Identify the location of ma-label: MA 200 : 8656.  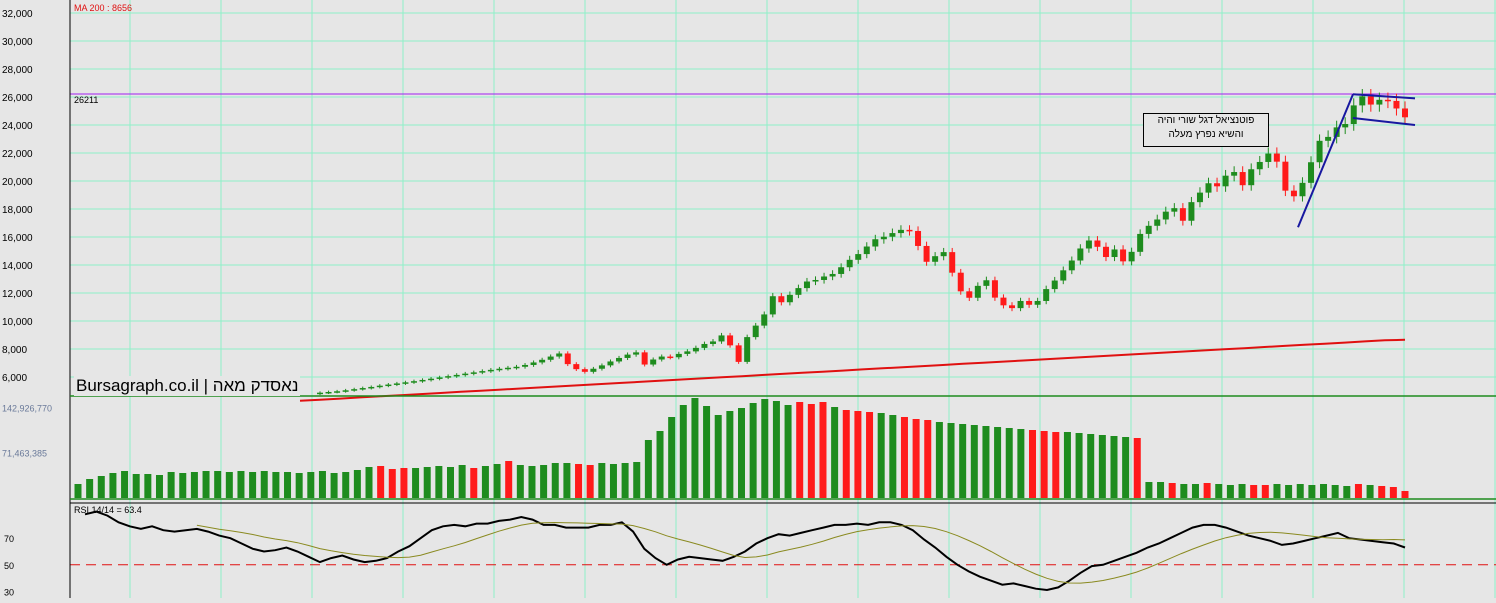
(103, 8).